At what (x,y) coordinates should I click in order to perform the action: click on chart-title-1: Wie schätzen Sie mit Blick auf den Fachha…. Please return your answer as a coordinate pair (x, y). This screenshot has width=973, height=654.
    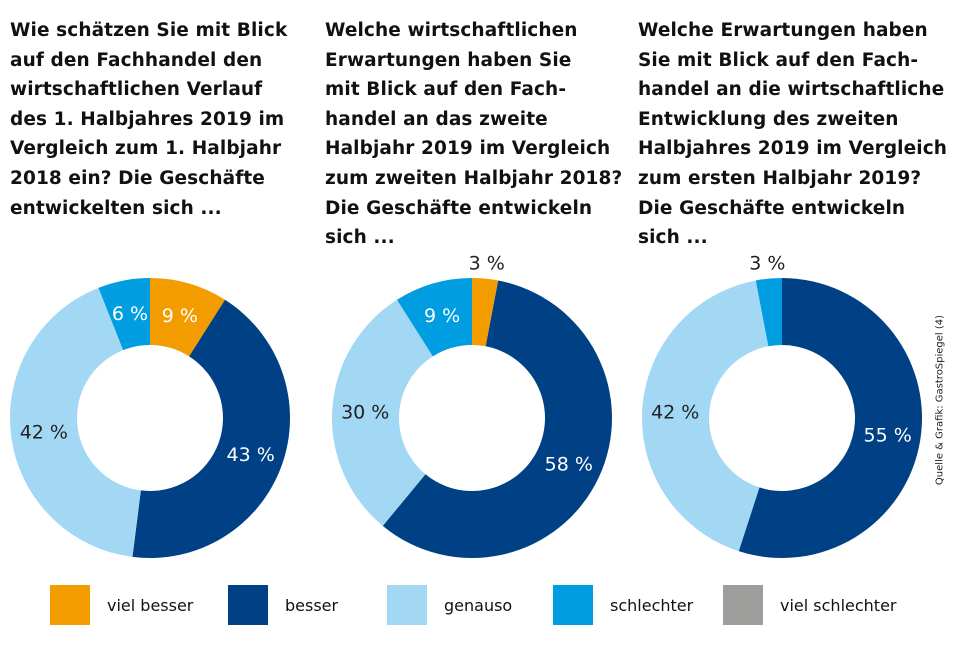
    Looking at the image, I should click on (148, 119).